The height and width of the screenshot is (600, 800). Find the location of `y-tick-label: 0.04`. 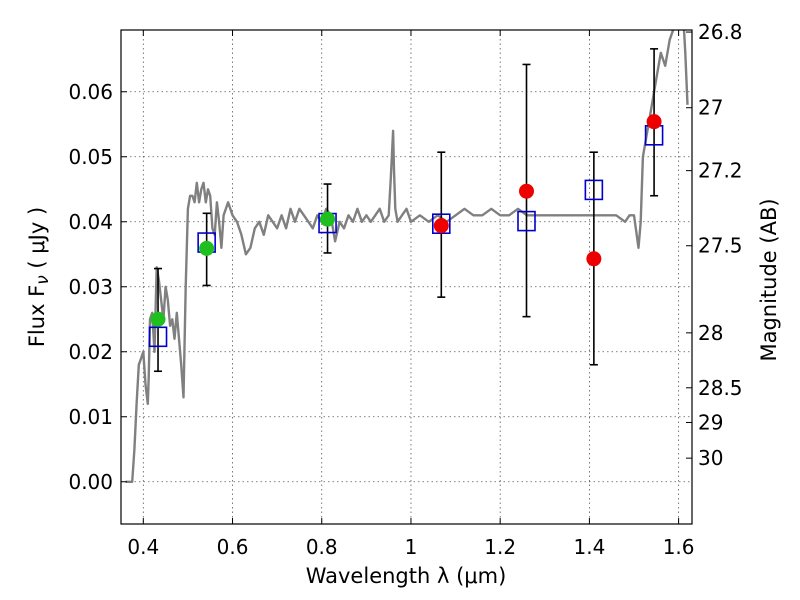

y-tick-label: 0.04 is located at coordinates (90, 222).